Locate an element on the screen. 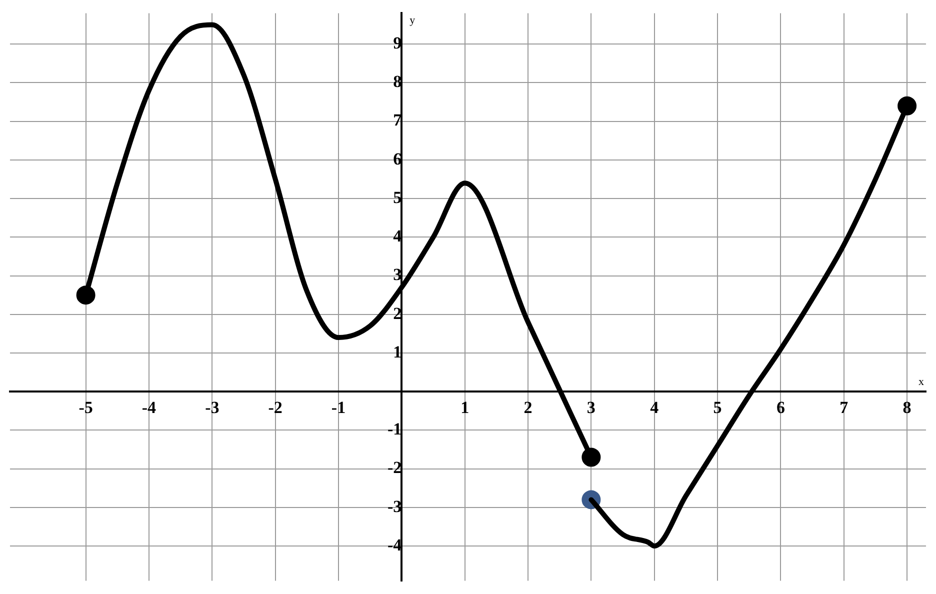  x-tick-label: 8 is located at coordinates (907, 408).